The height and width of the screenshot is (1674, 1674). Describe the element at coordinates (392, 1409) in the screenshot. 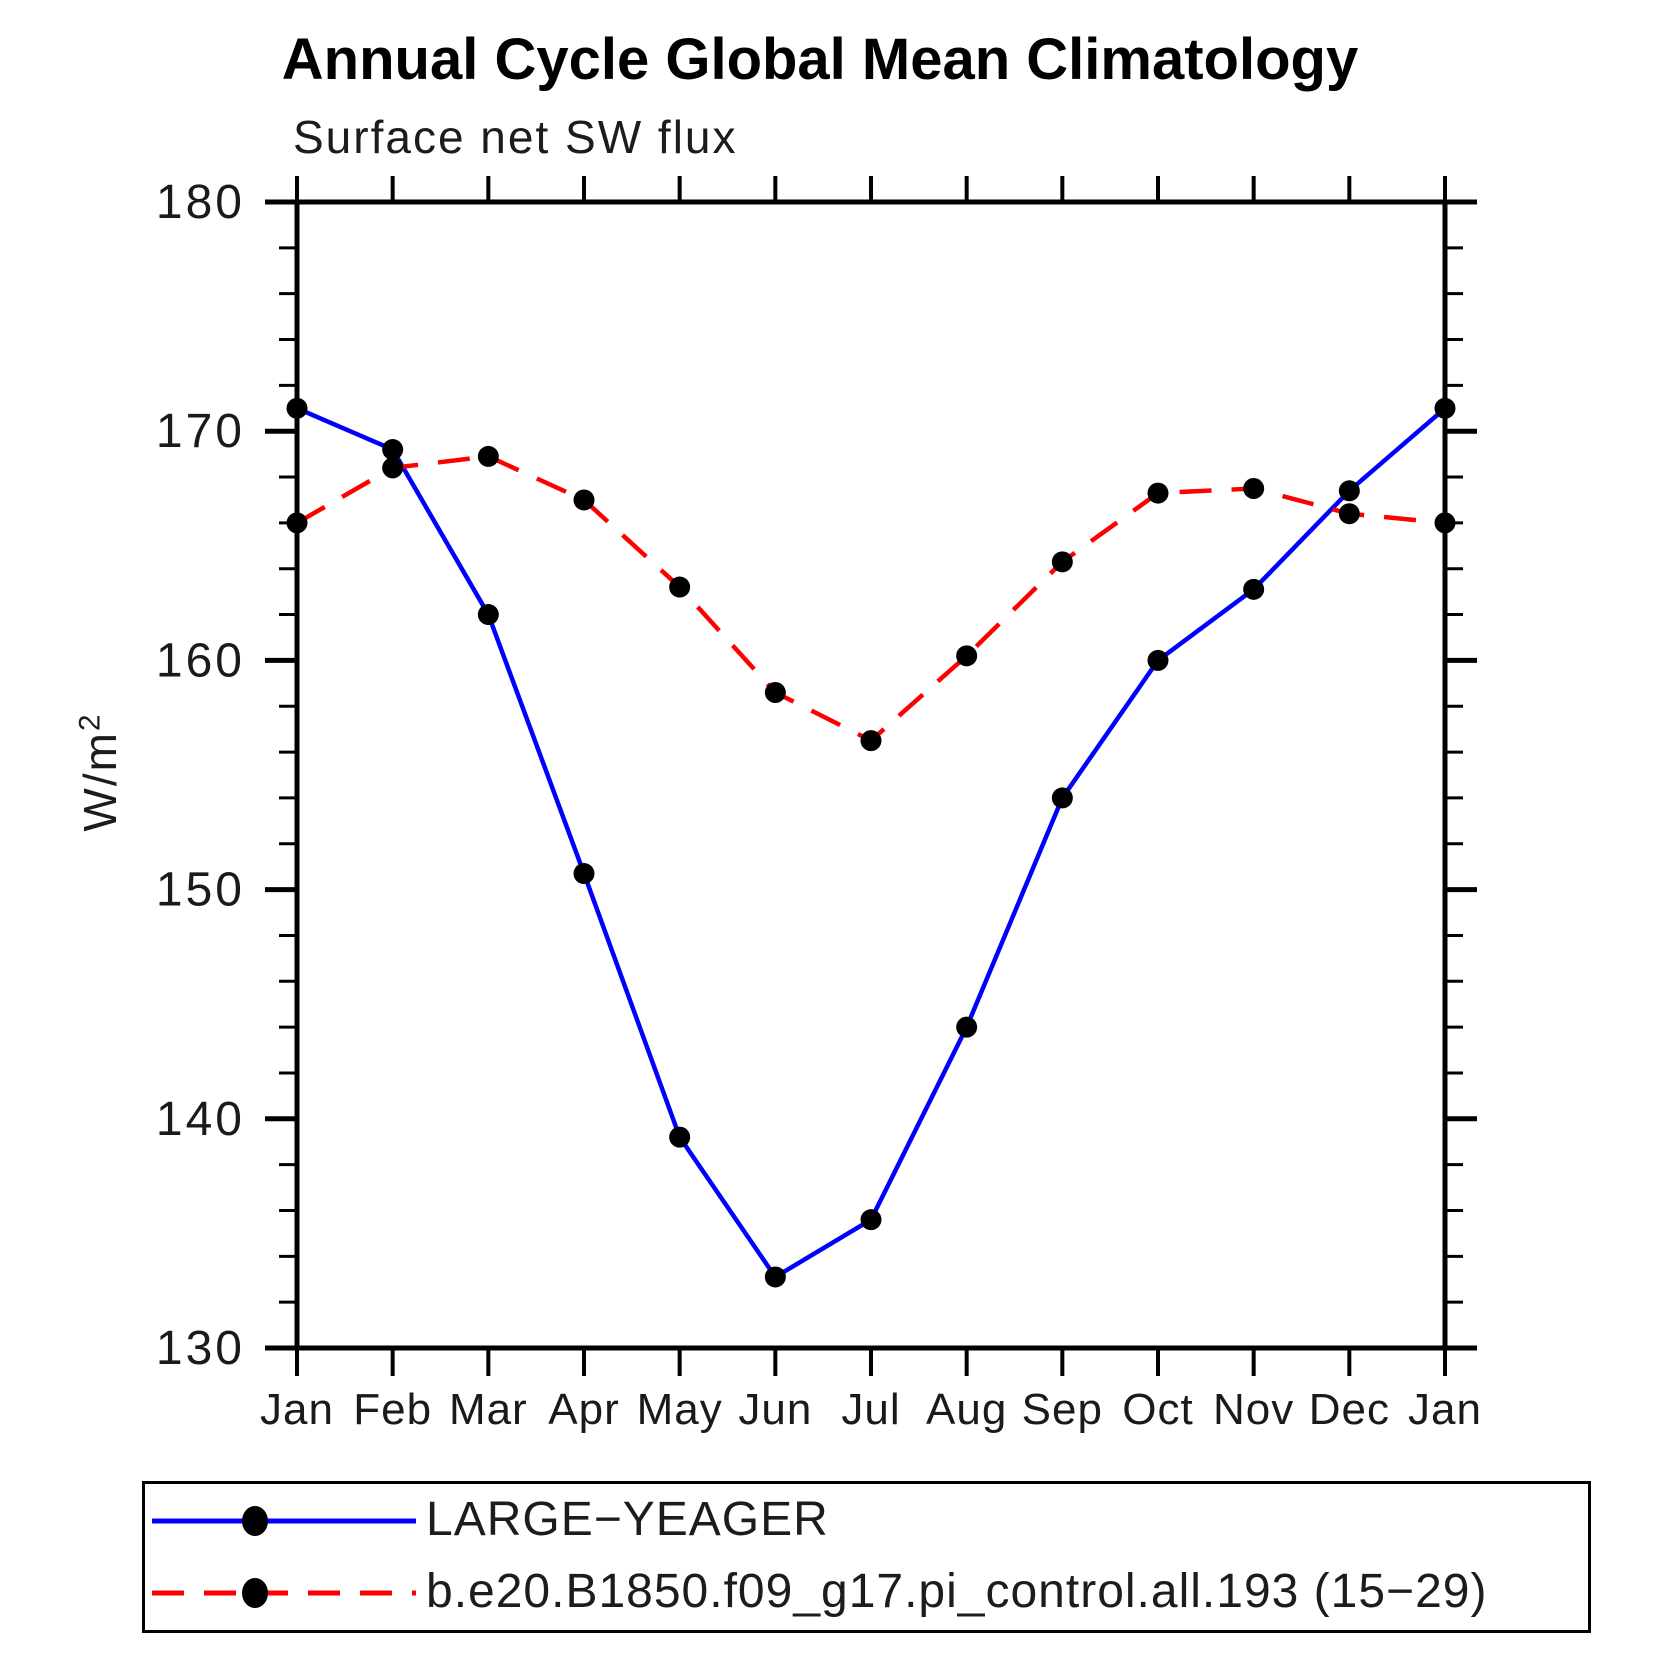

I see `x-tick-label: Feb` at that location.